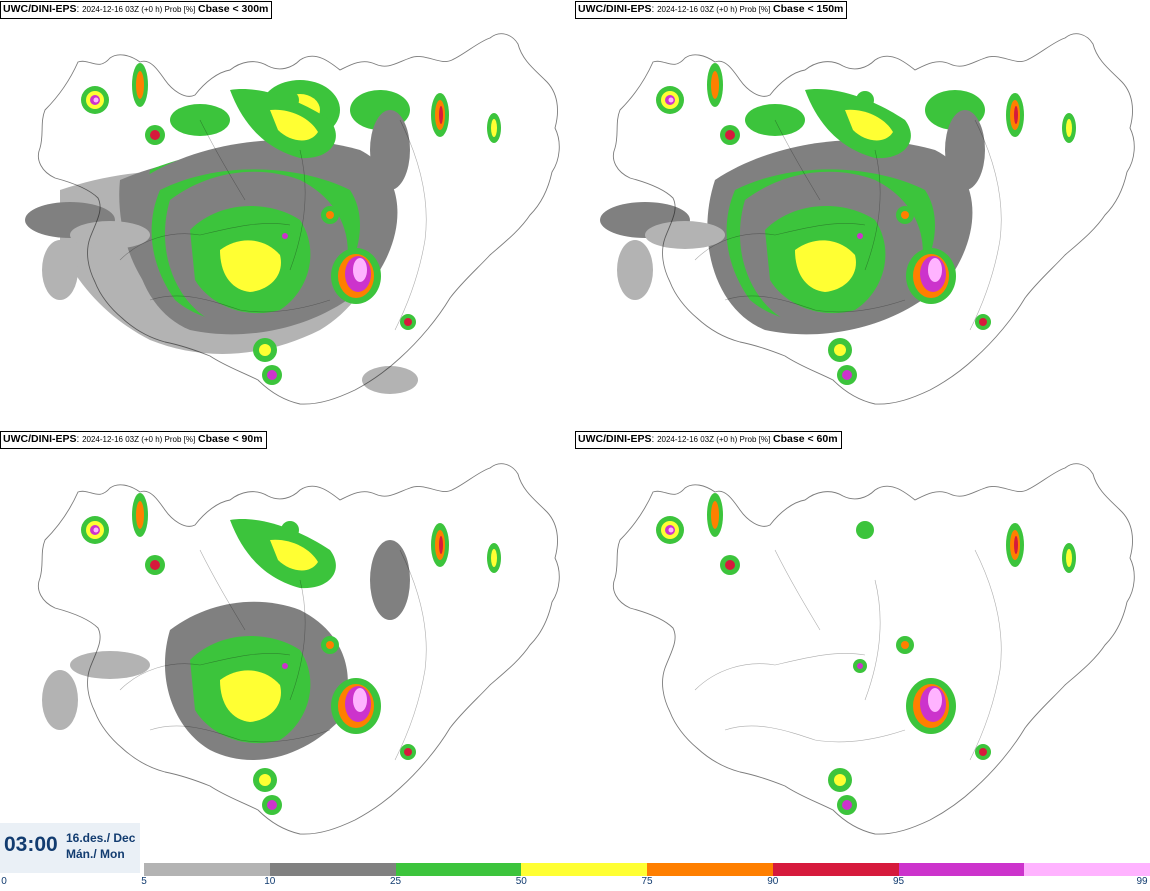 The height and width of the screenshot is (891, 1150). What do you see at coordinates (808, 9) in the screenshot?
I see `threshold-label: Cbase < 150m` at bounding box center [808, 9].